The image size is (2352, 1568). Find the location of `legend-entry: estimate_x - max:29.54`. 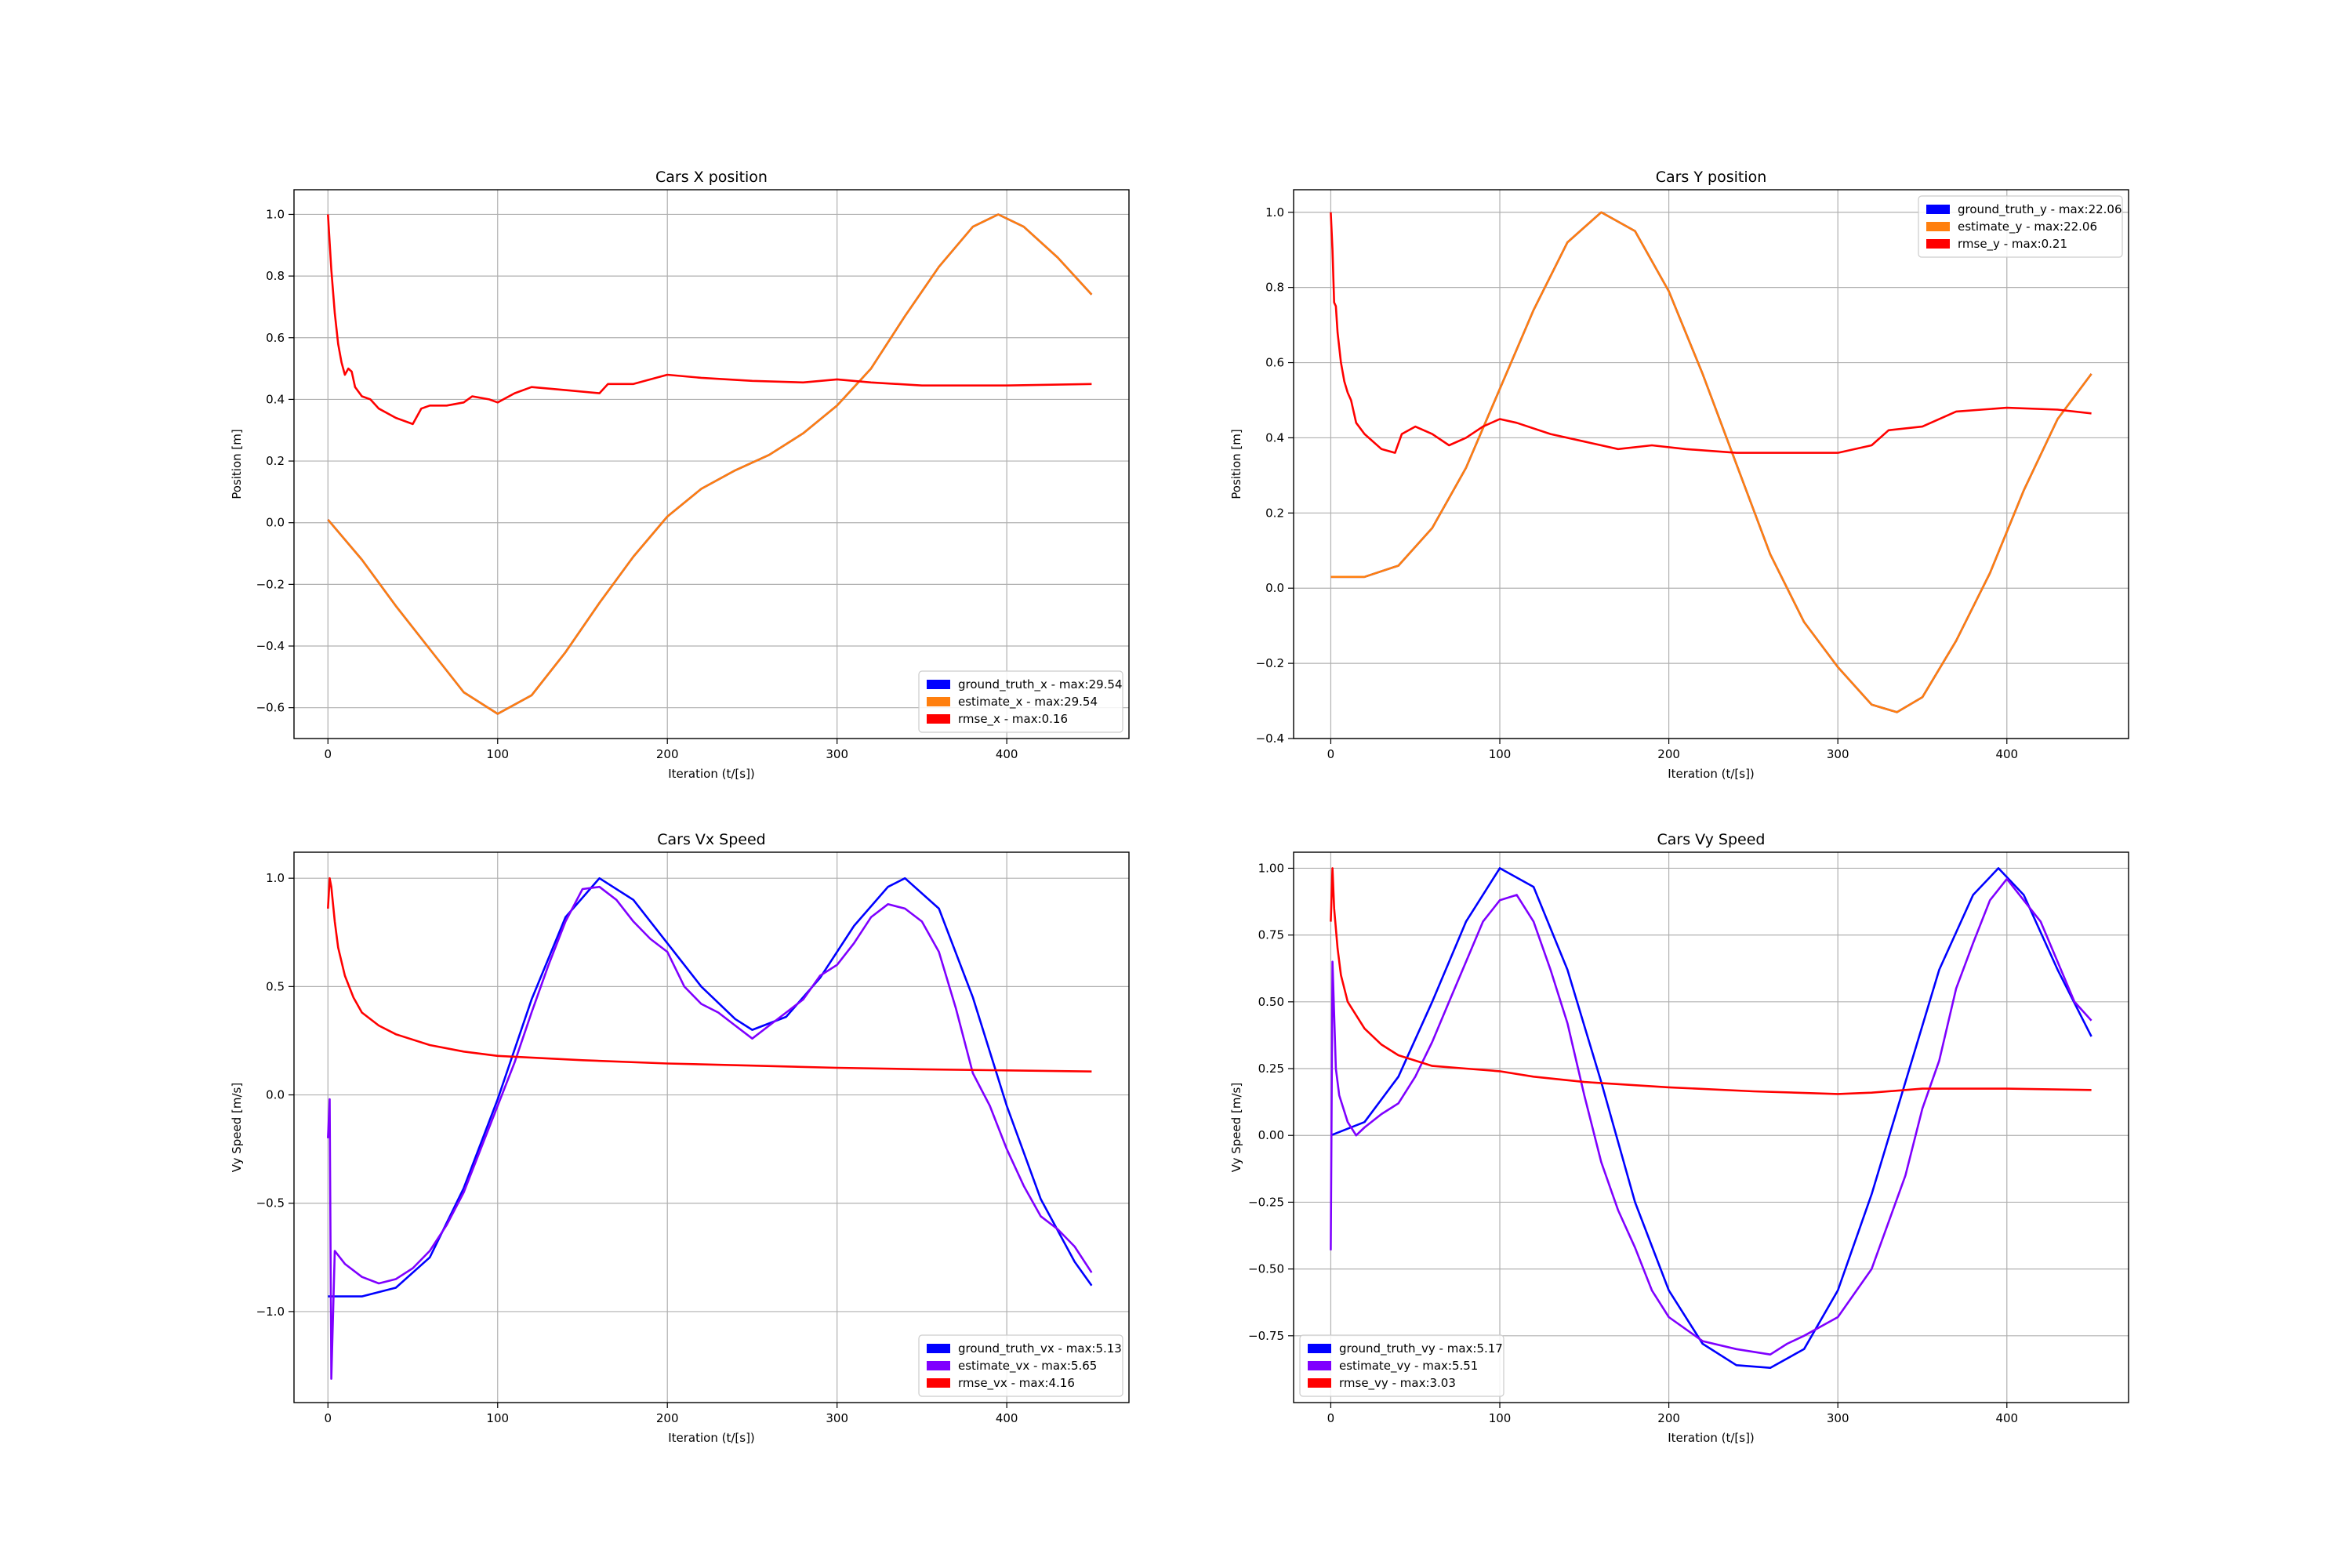

legend-entry: estimate_x - max:29.54 is located at coordinates (1028, 702).